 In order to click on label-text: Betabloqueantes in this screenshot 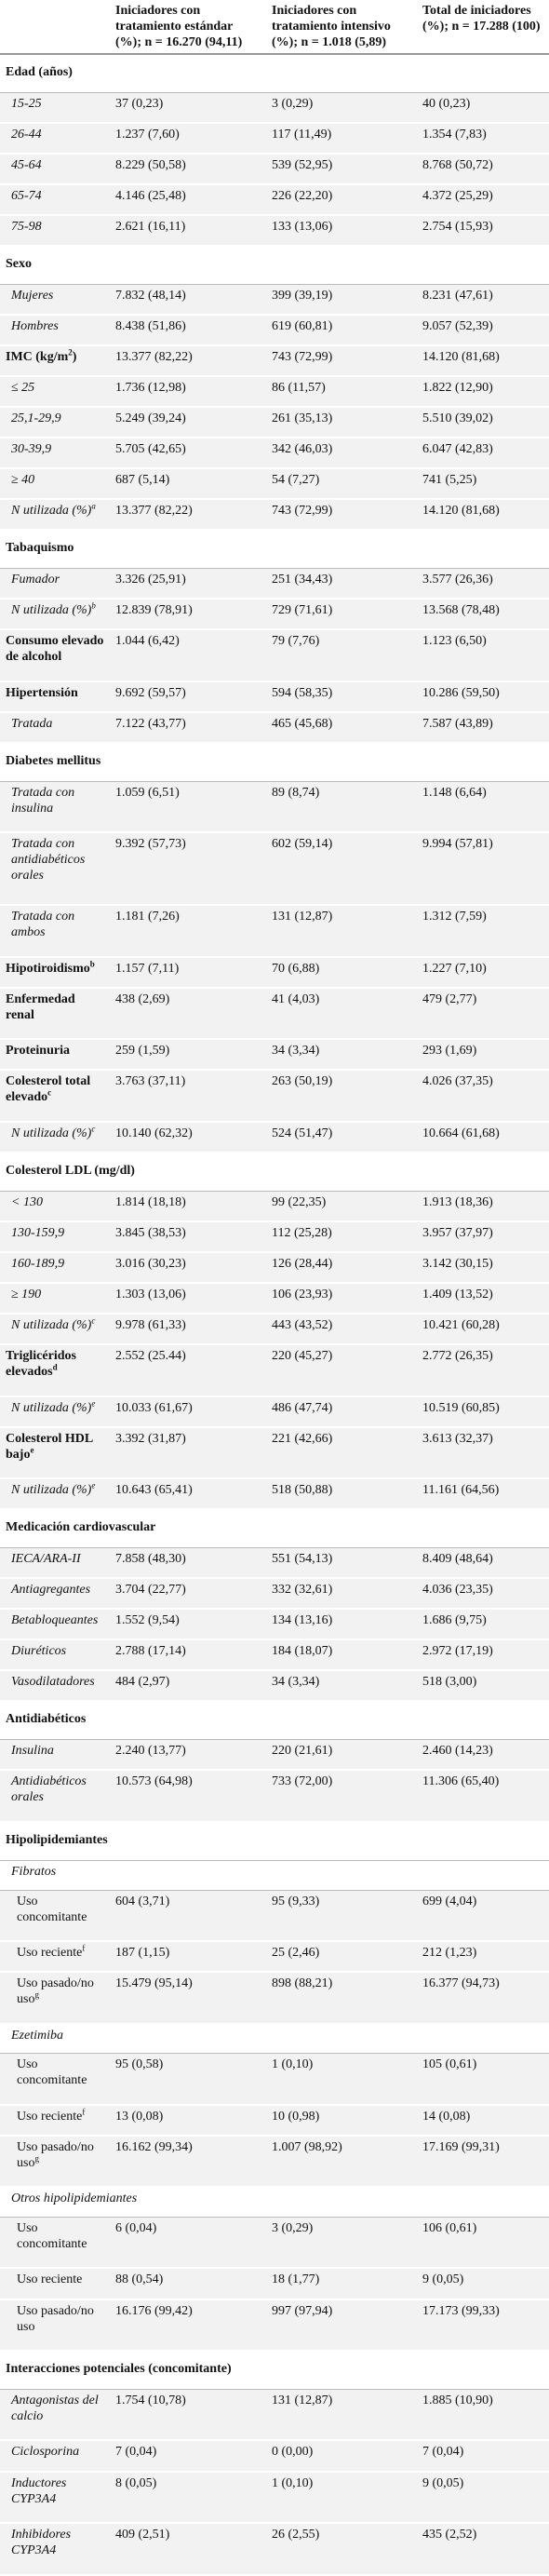, I will do `click(55, 1620)`.